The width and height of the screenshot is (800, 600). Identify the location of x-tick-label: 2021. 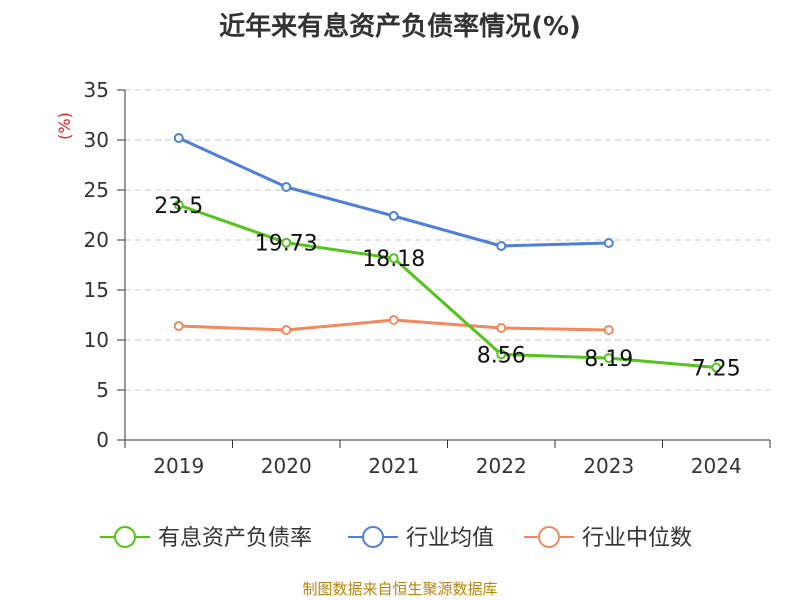
(393, 466).